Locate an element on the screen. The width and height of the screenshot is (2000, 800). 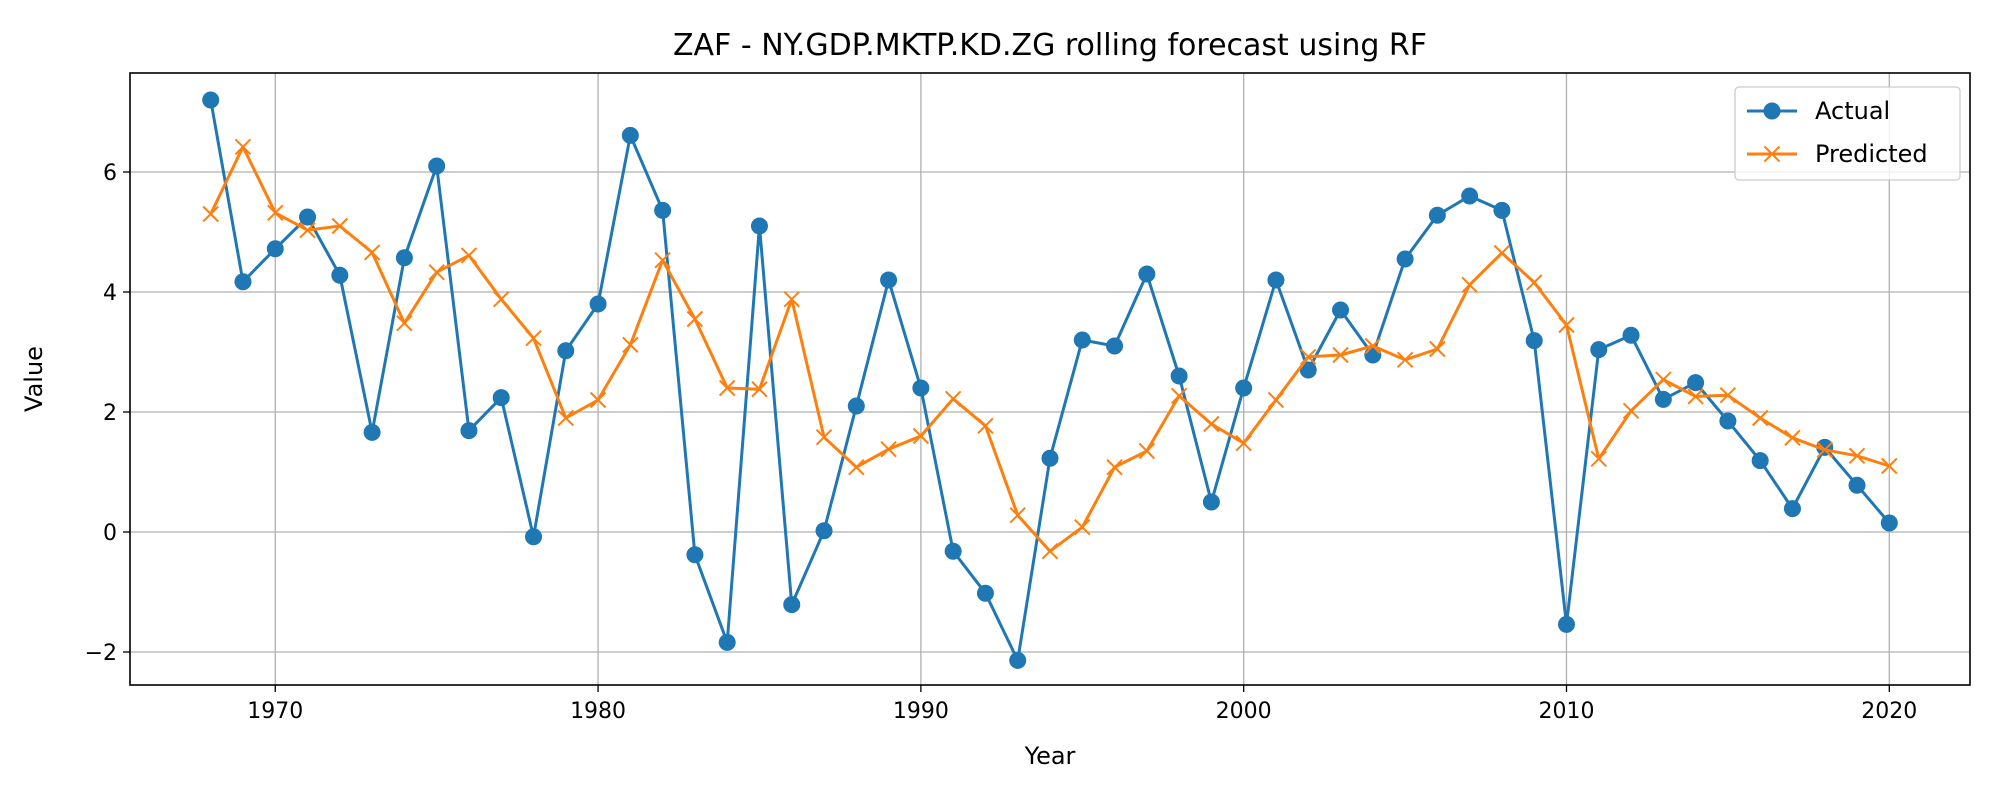
x-tick-label: 2010 is located at coordinates (1566, 711).